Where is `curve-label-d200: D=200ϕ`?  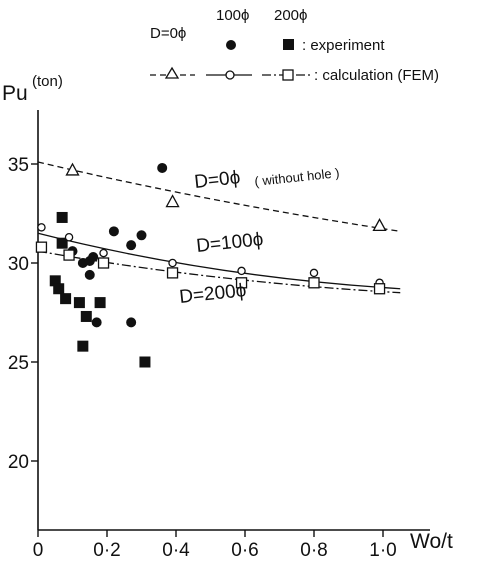
curve-label-d200: D=200ϕ is located at coordinates (212, 294).